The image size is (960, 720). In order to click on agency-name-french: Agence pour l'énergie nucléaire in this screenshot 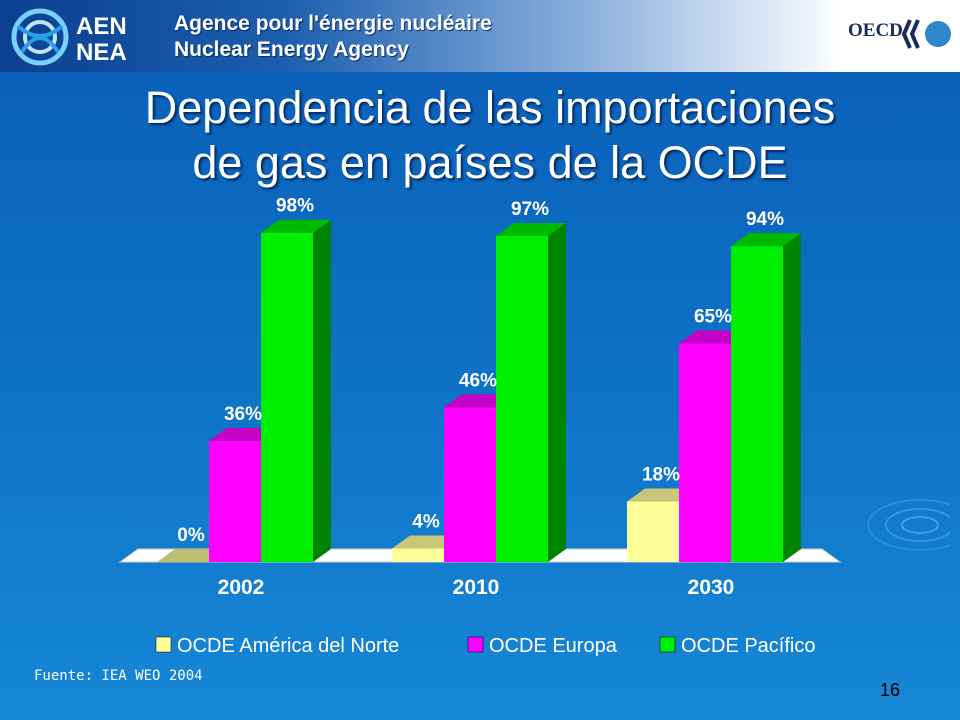, I will do `click(333, 23)`.